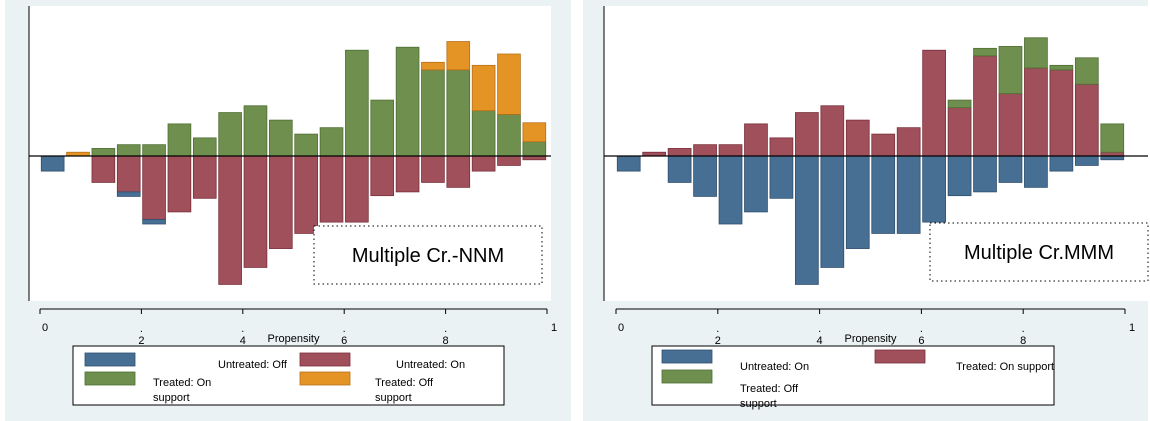  I want to click on annotation-text: Multiple Cr.-NNM, so click(428, 256).